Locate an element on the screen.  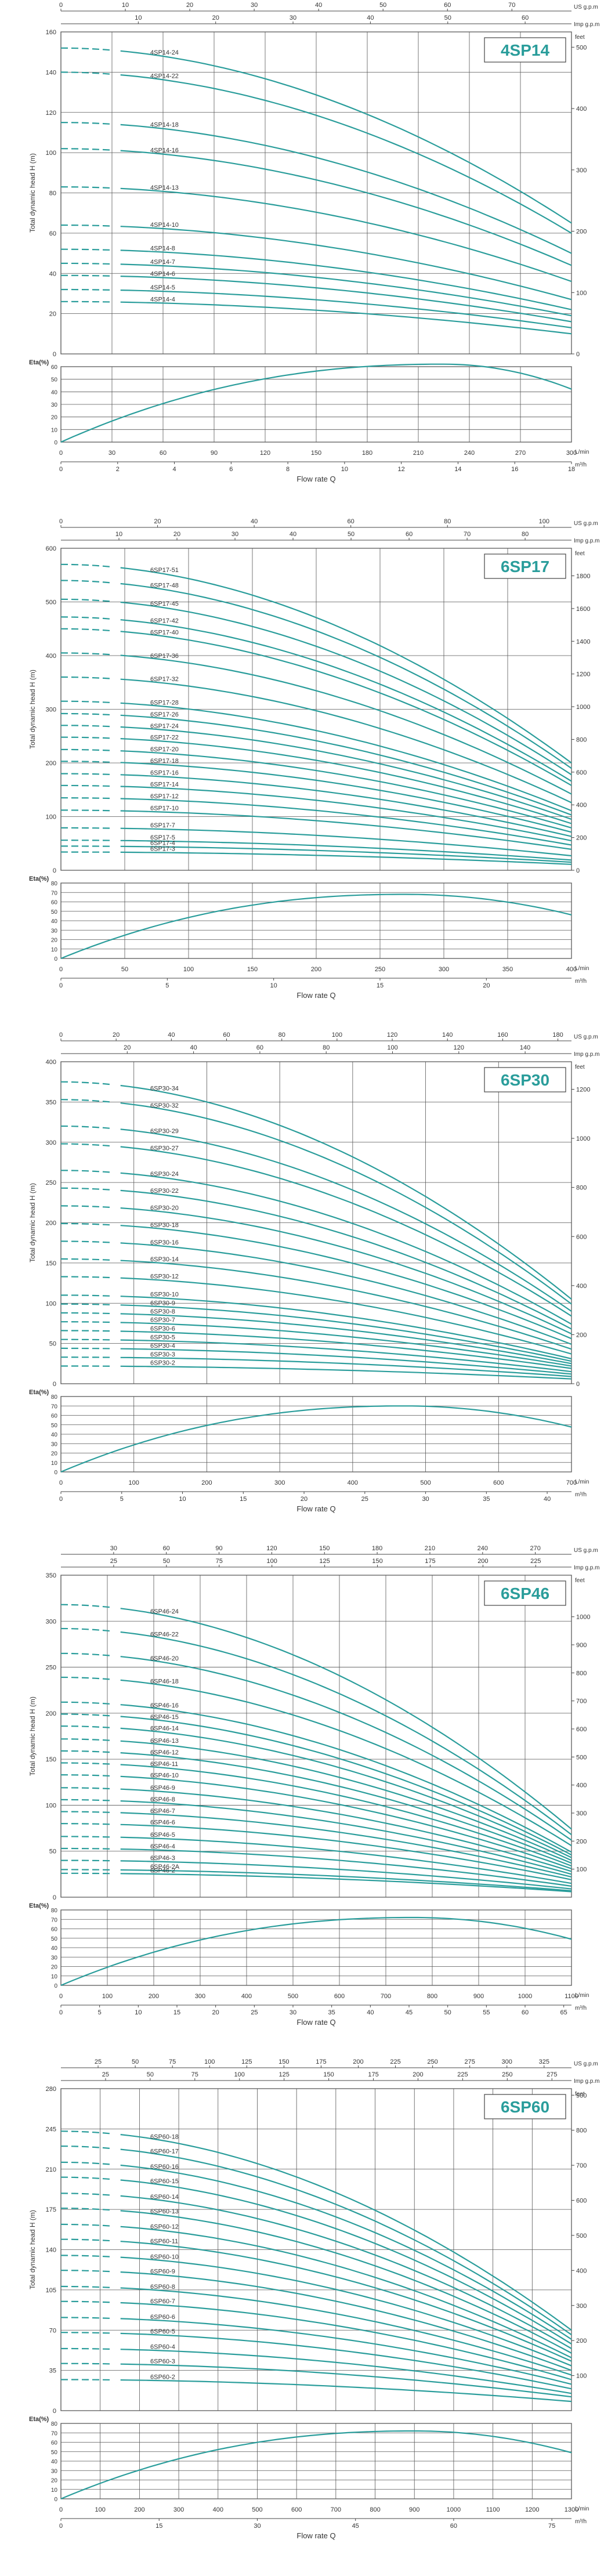
imp-gpm-tick-label: 40 is located at coordinates (293, 534).